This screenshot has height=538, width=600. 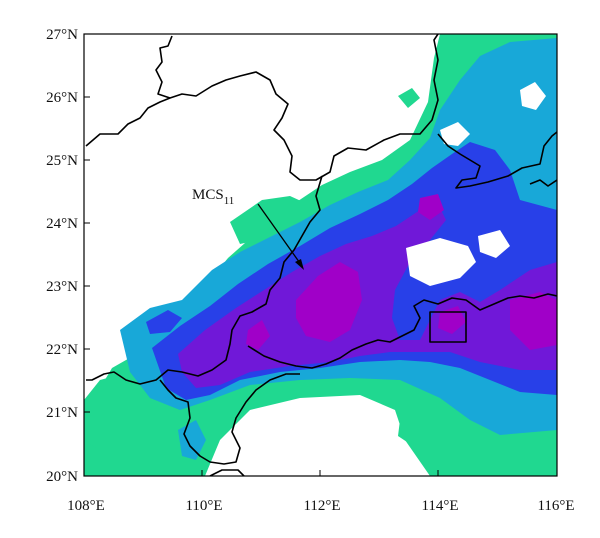 I want to click on longitude-labels: 108°E 110°E 112°E 114°E 116°E, so click(x=320, y=506).